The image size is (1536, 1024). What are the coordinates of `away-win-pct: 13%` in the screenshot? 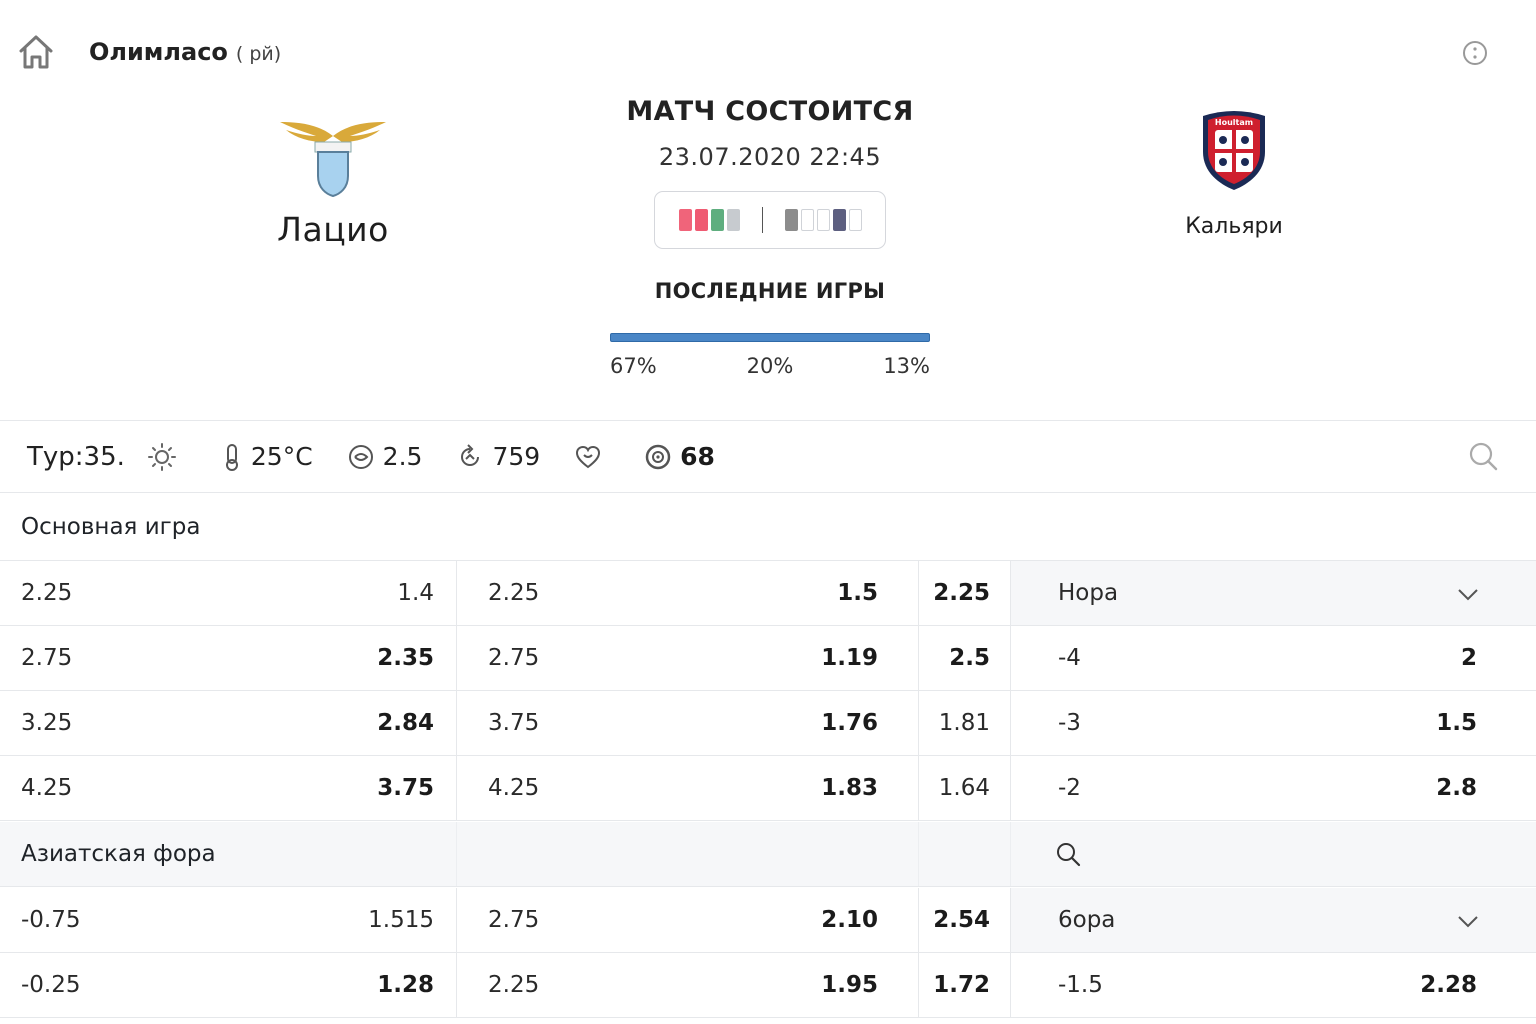 It's located at (906, 366).